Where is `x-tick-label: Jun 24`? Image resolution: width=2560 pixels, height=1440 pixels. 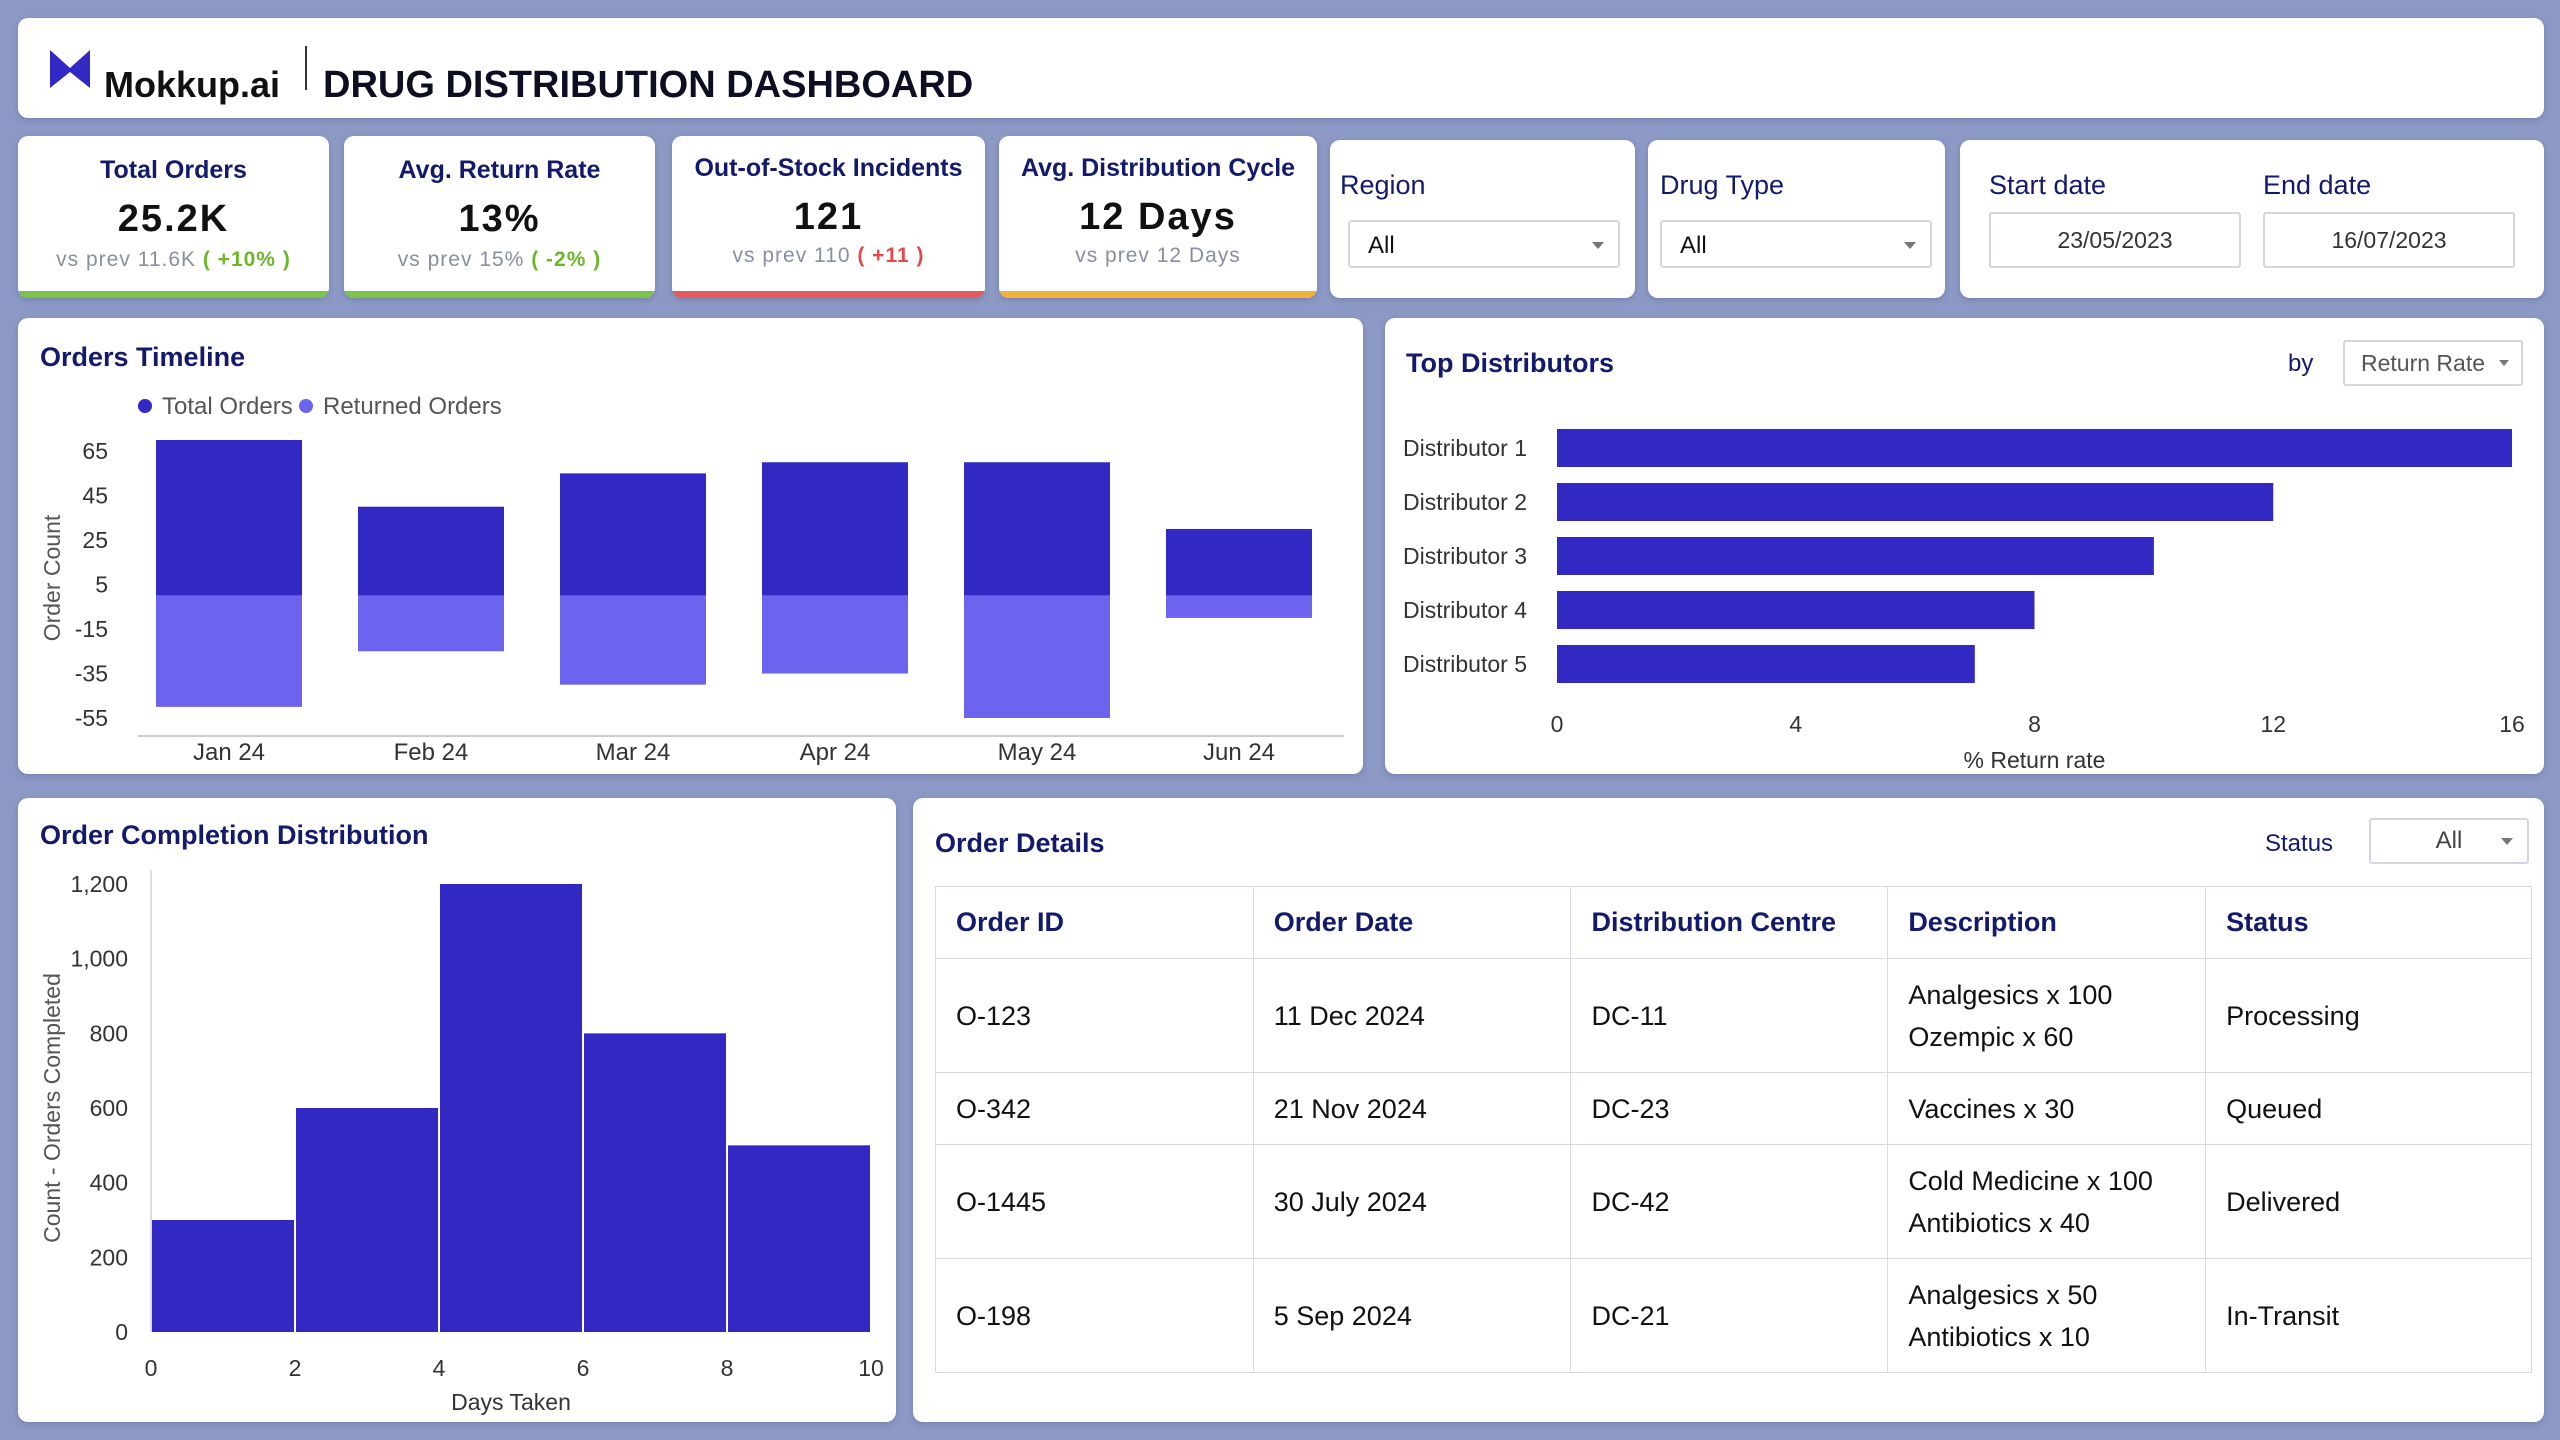
x-tick-label: Jun 24 is located at coordinates (1239, 752).